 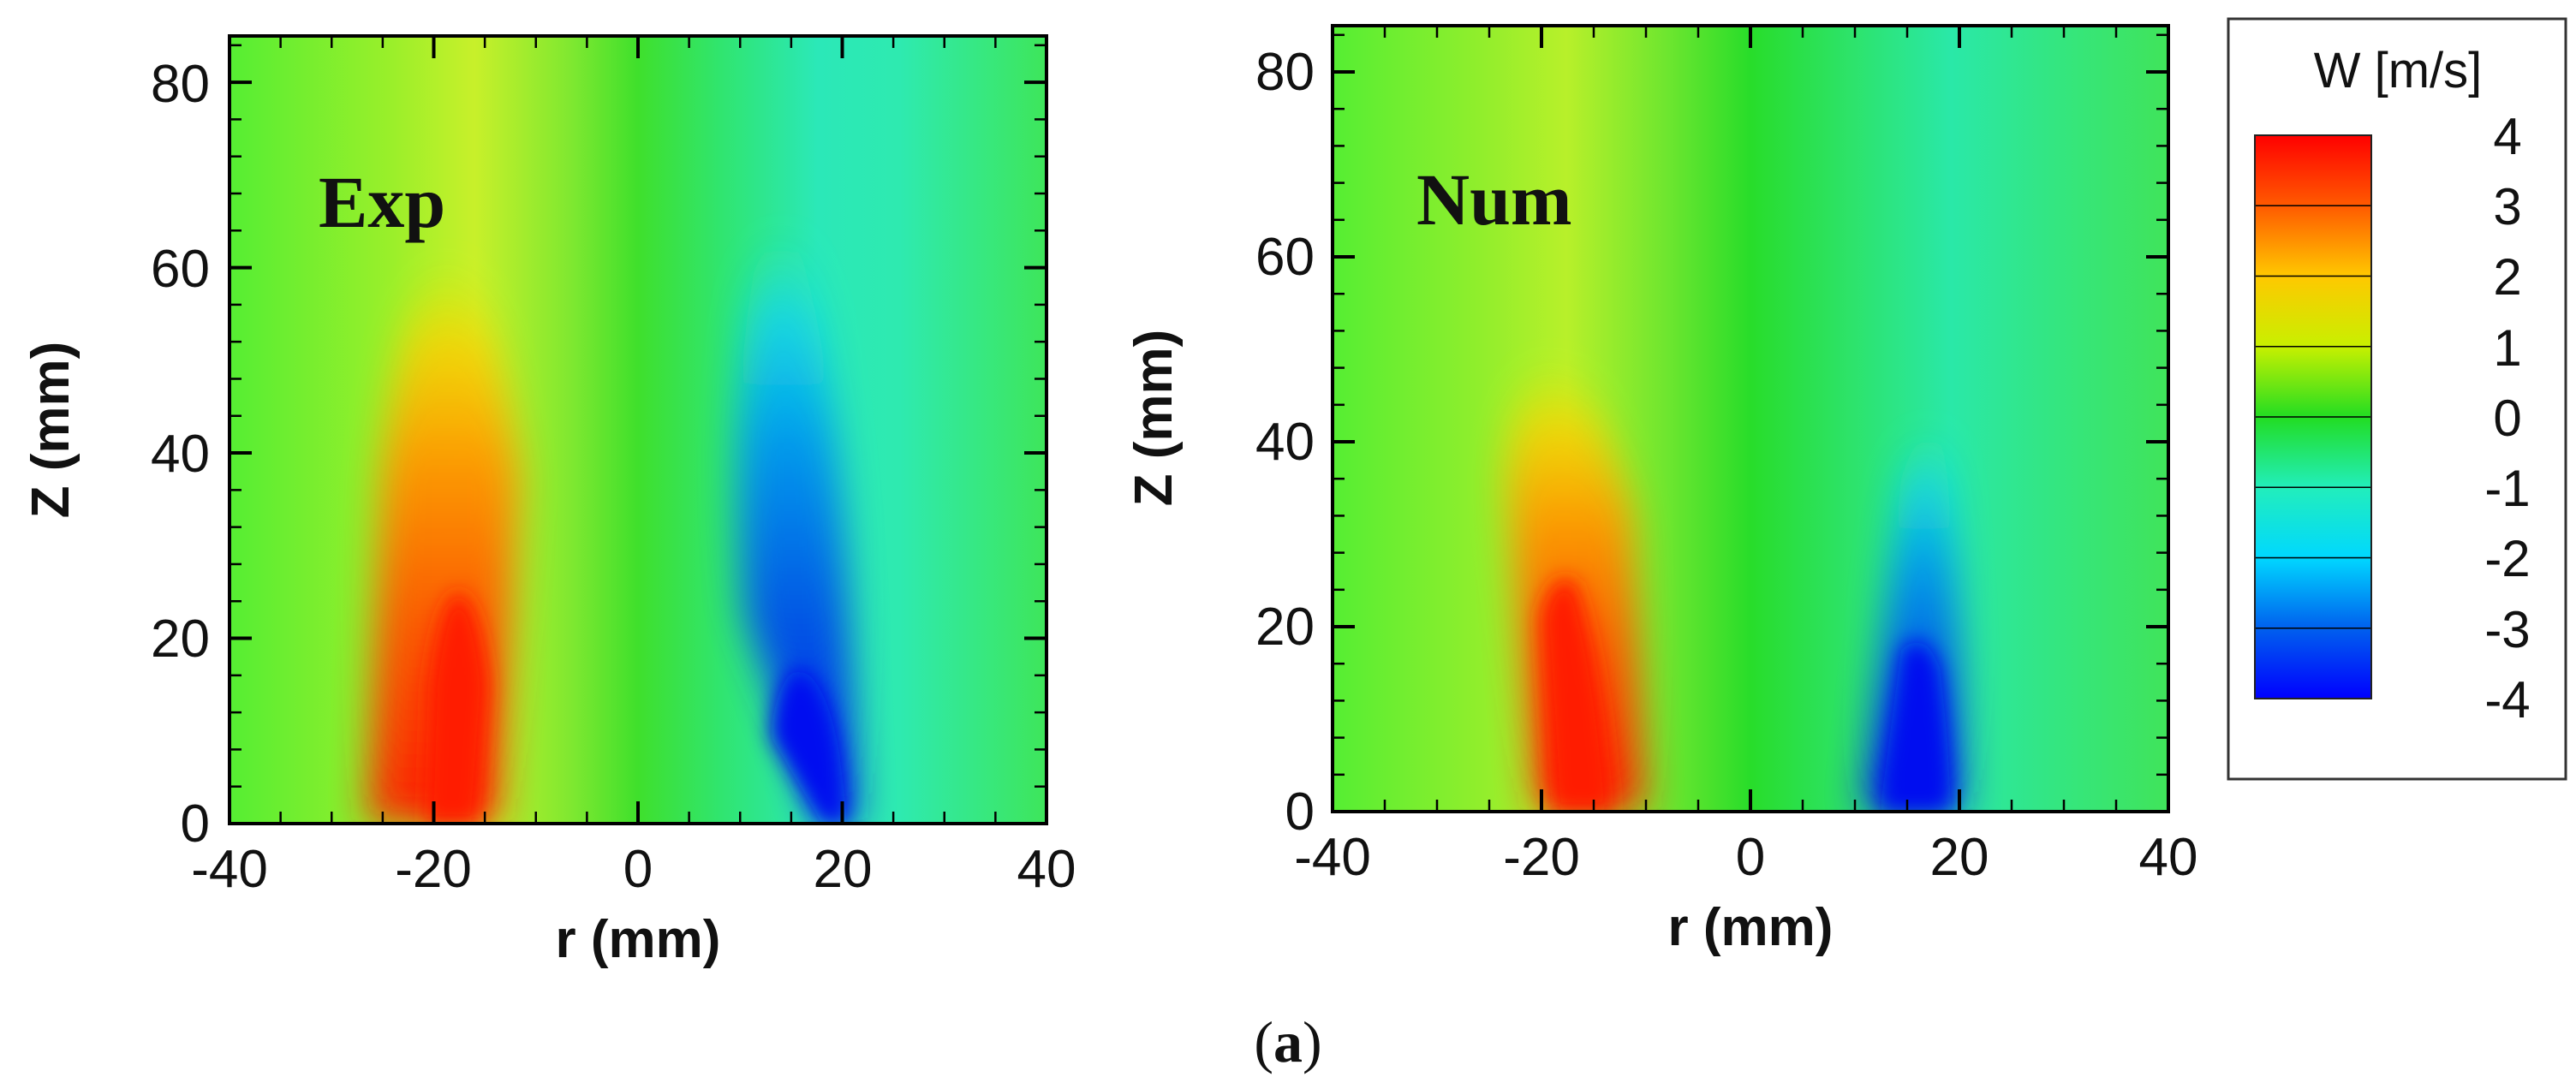 I want to click on y-axis-title-exp: Z (mm), so click(x=50, y=430).